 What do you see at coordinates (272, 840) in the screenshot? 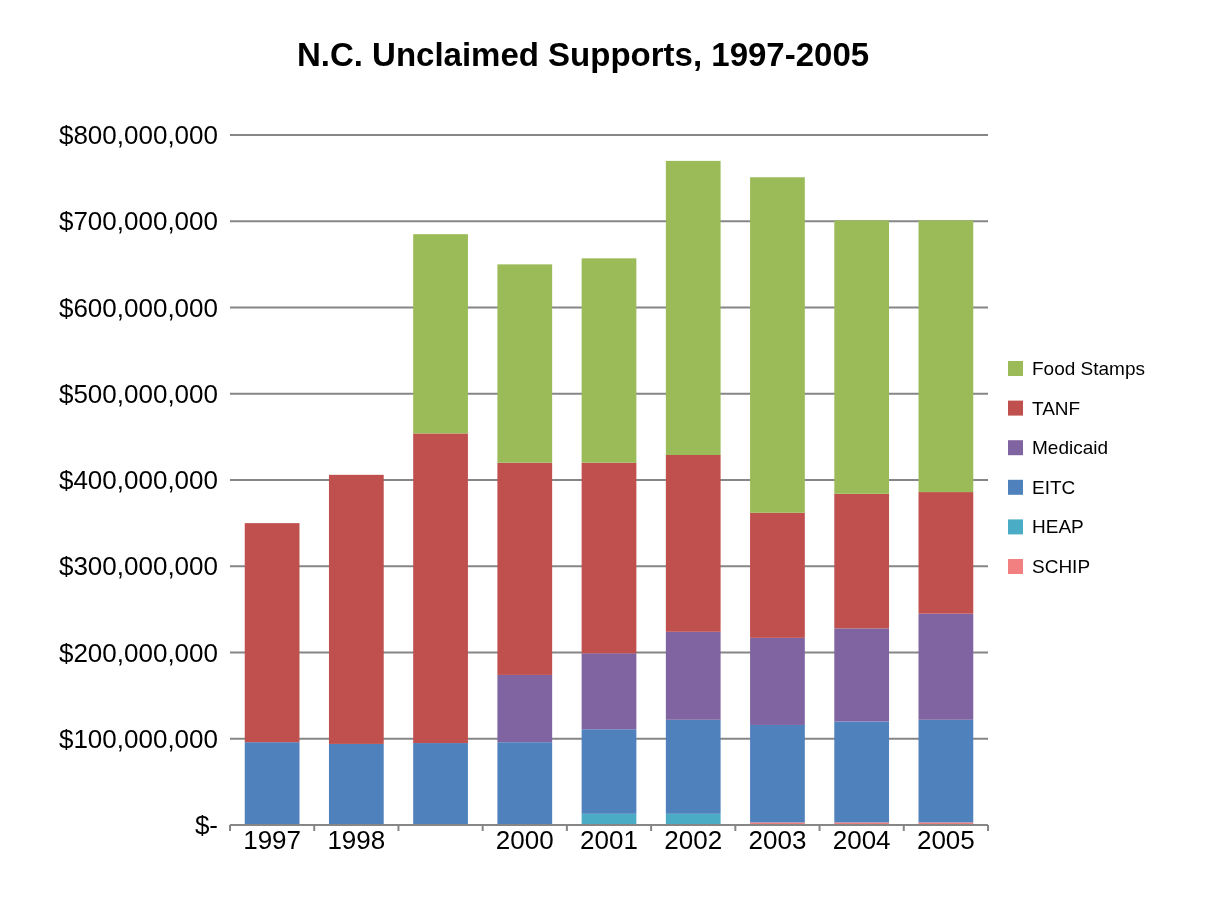
I see `x-tick-label: 1997` at bounding box center [272, 840].